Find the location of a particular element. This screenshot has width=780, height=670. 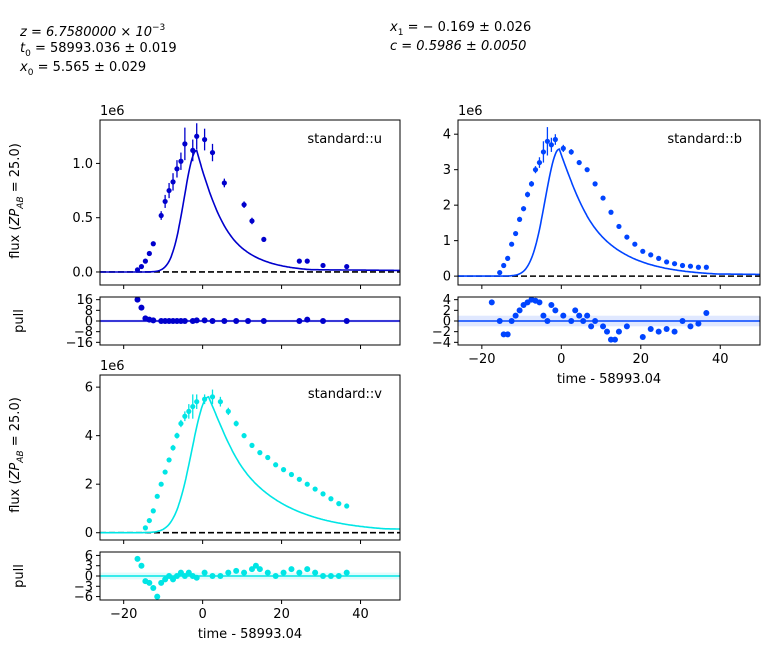

pull-y-tick-label-1: 2 is located at coordinates (447, 311).